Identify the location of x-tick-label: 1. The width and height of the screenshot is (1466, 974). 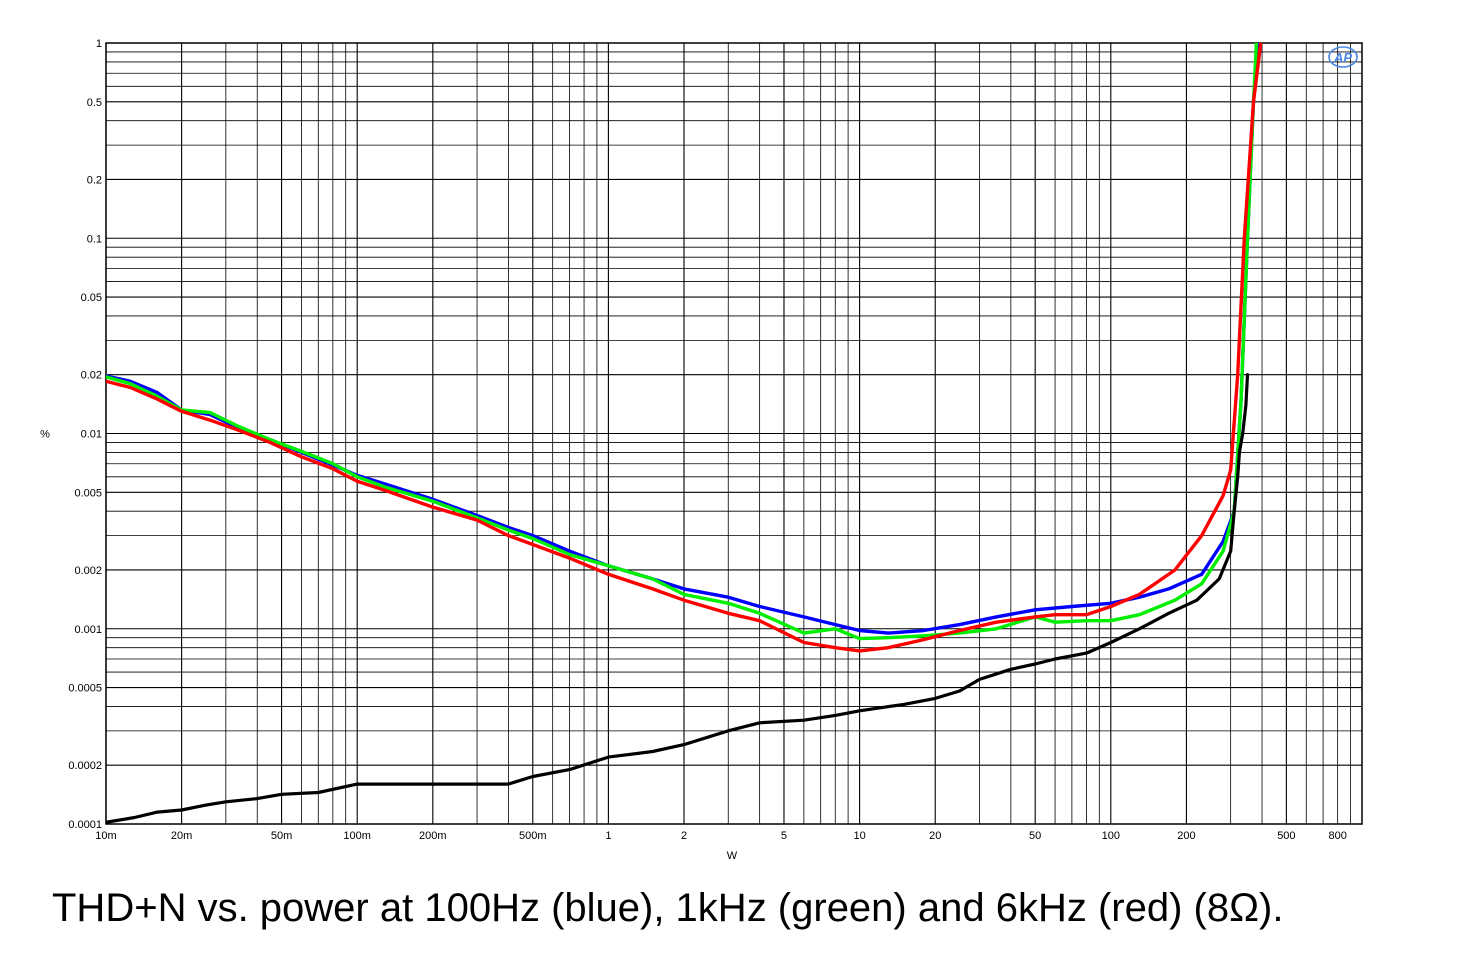
(608, 836).